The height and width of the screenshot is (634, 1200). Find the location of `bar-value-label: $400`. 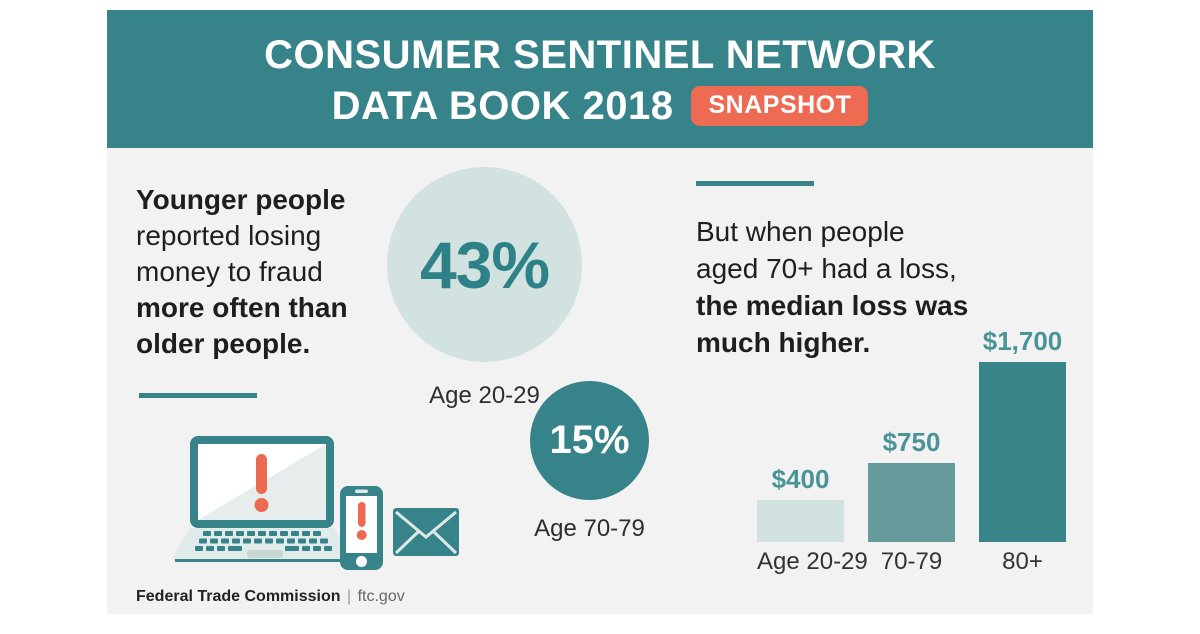

bar-value-label: $400 is located at coordinates (800, 479).